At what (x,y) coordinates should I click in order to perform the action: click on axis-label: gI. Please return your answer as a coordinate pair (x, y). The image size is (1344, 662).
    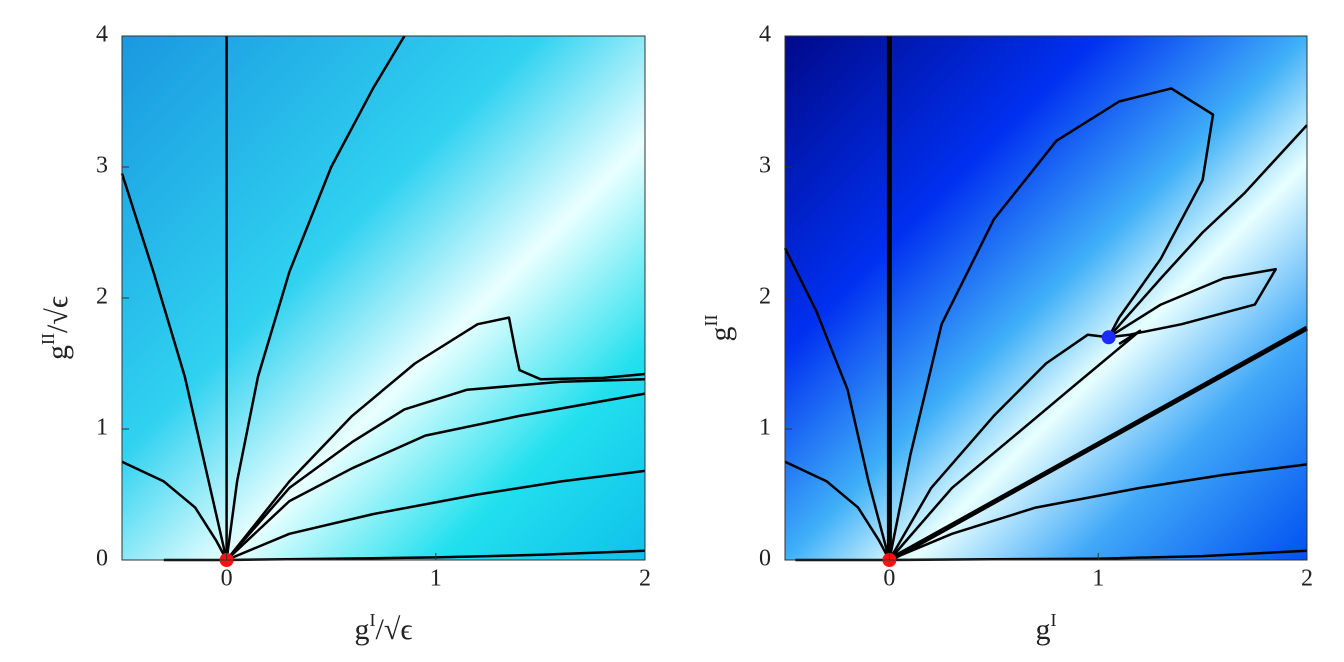
    Looking at the image, I should click on (1046, 628).